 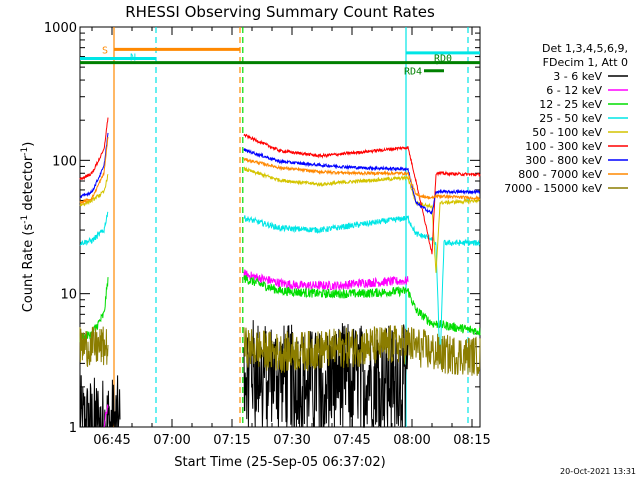 What do you see at coordinates (28, 268) in the screenshot?
I see `y-label-main: Count Rate (s` at bounding box center [28, 268].